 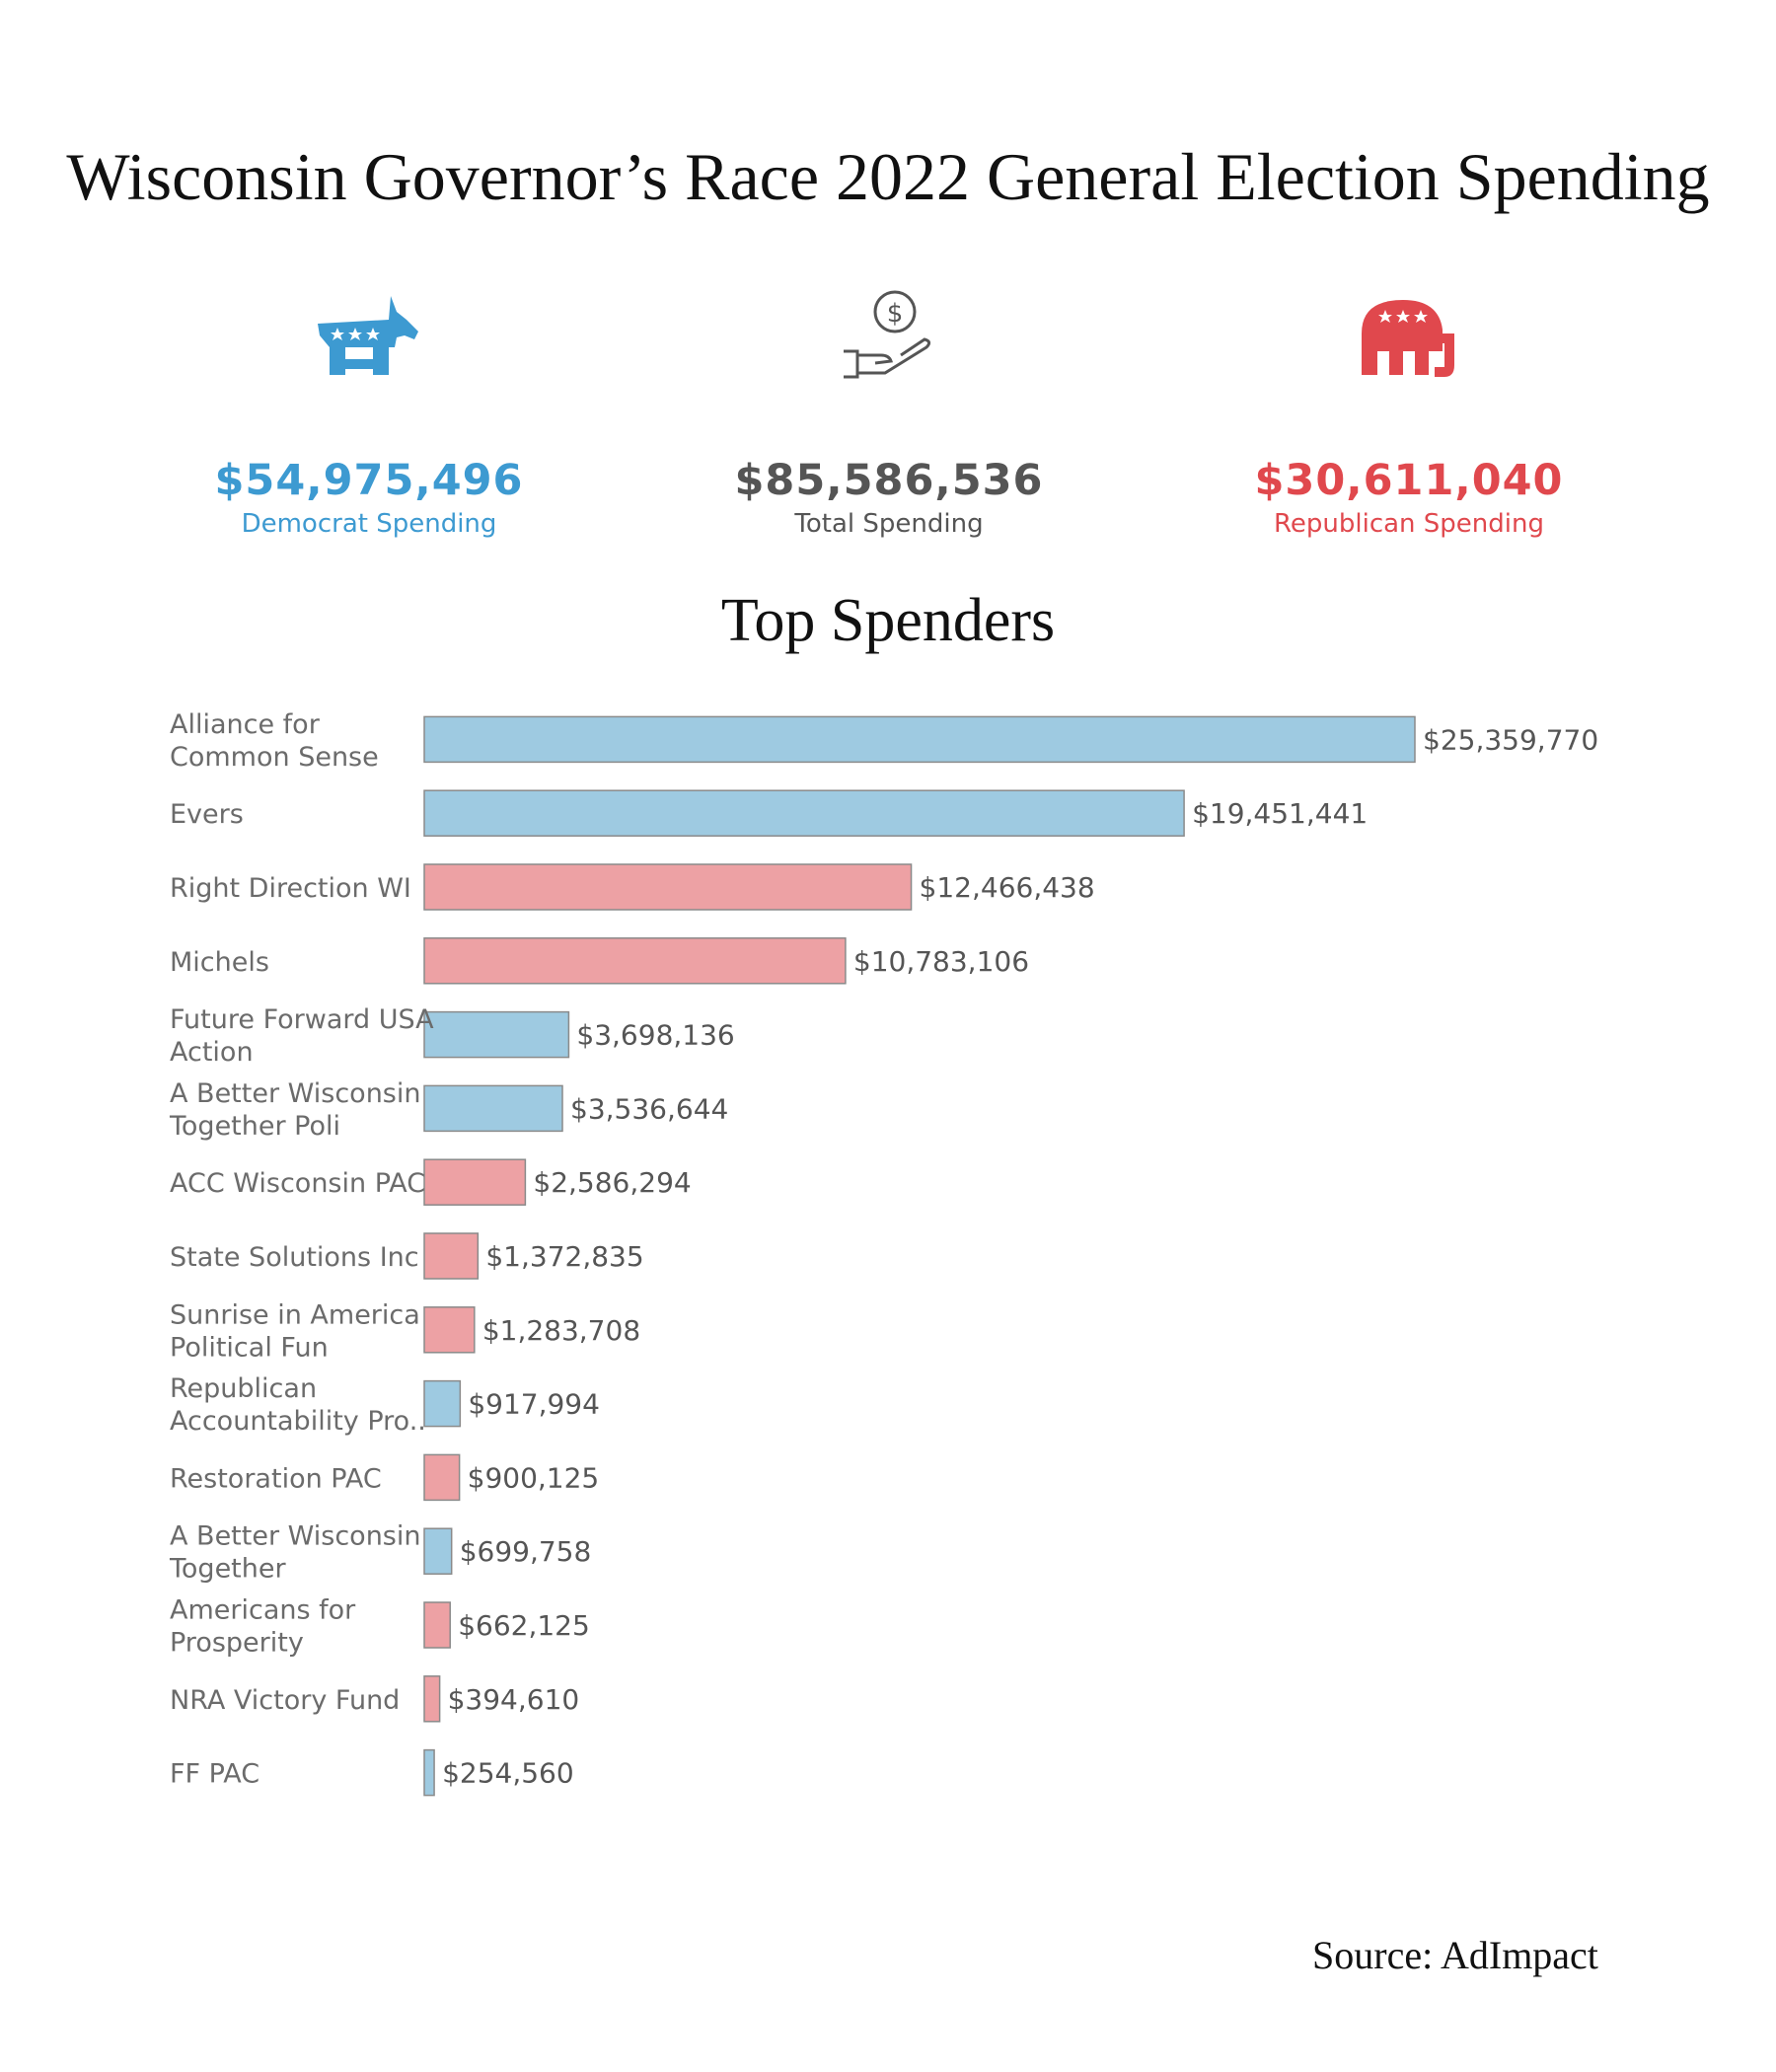 I want to click on chart-title: Top Spenders, so click(x=888, y=621).